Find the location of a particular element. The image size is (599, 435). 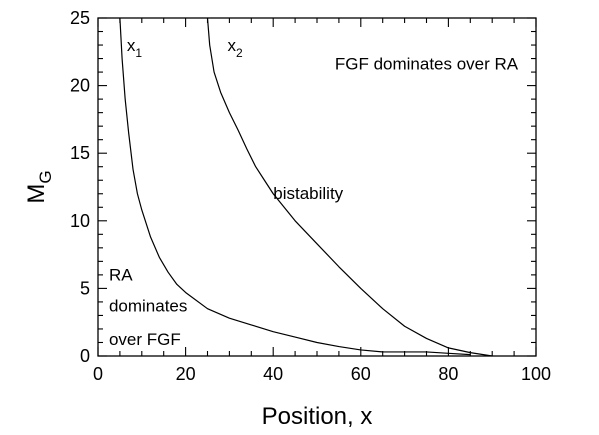

annotation-ra-1: RA is located at coordinates (121, 274).